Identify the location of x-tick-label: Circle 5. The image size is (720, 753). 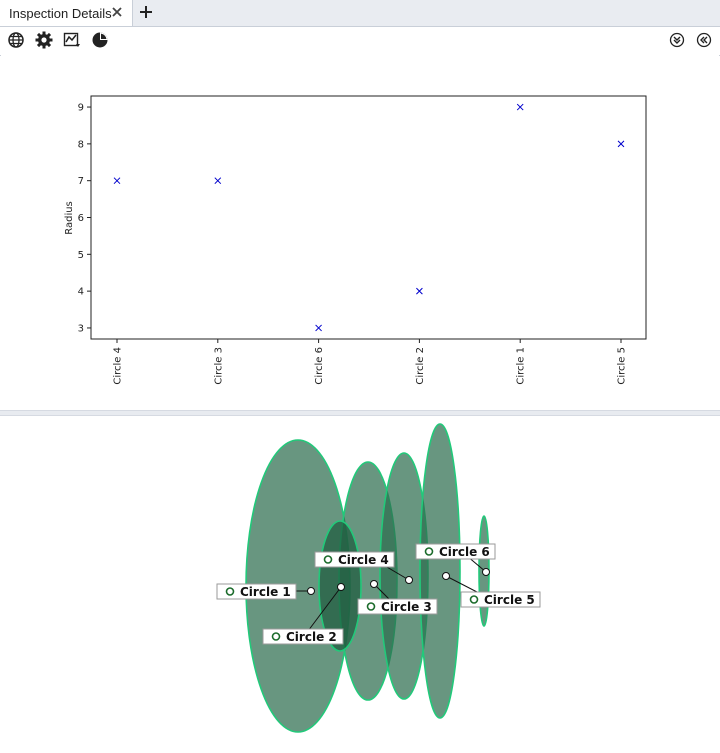
(622, 366).